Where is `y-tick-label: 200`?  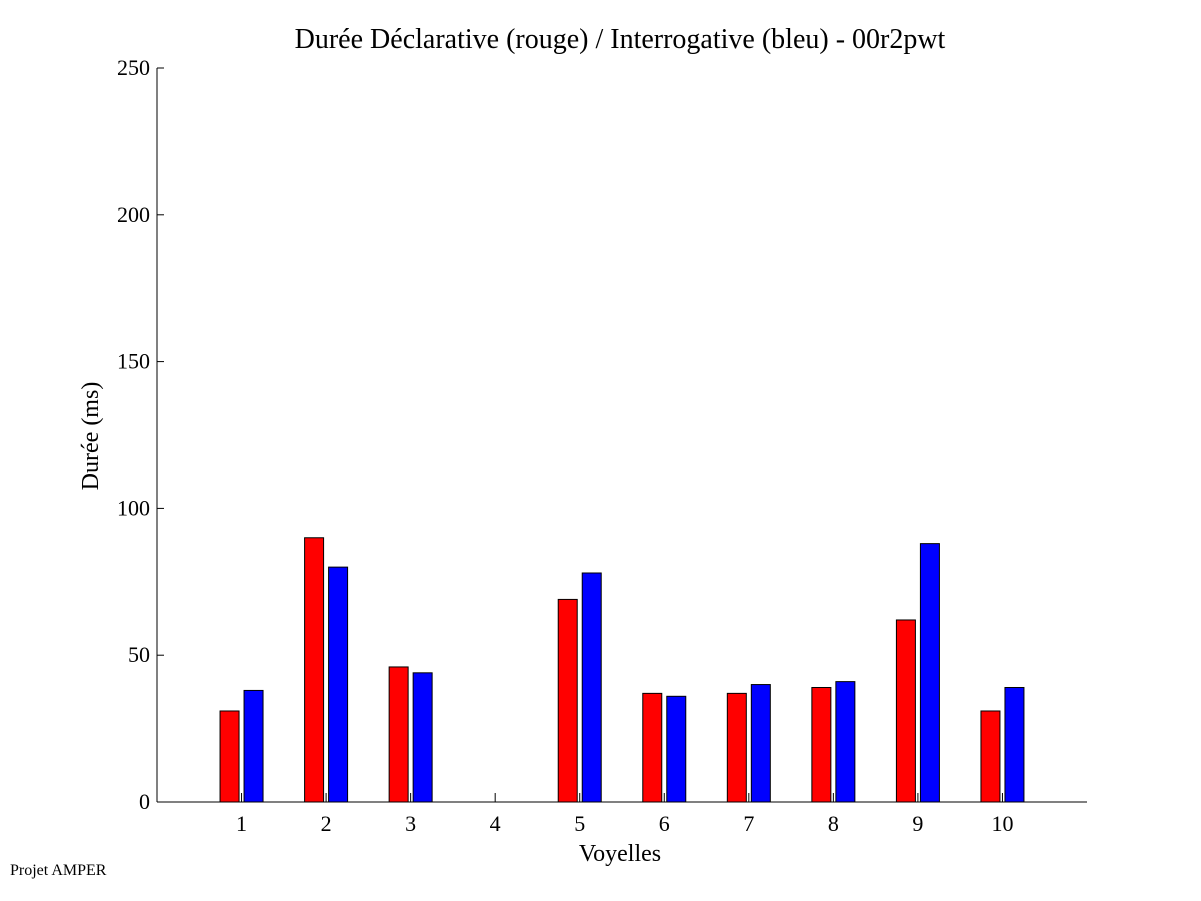
y-tick-label: 200 is located at coordinates (133, 214).